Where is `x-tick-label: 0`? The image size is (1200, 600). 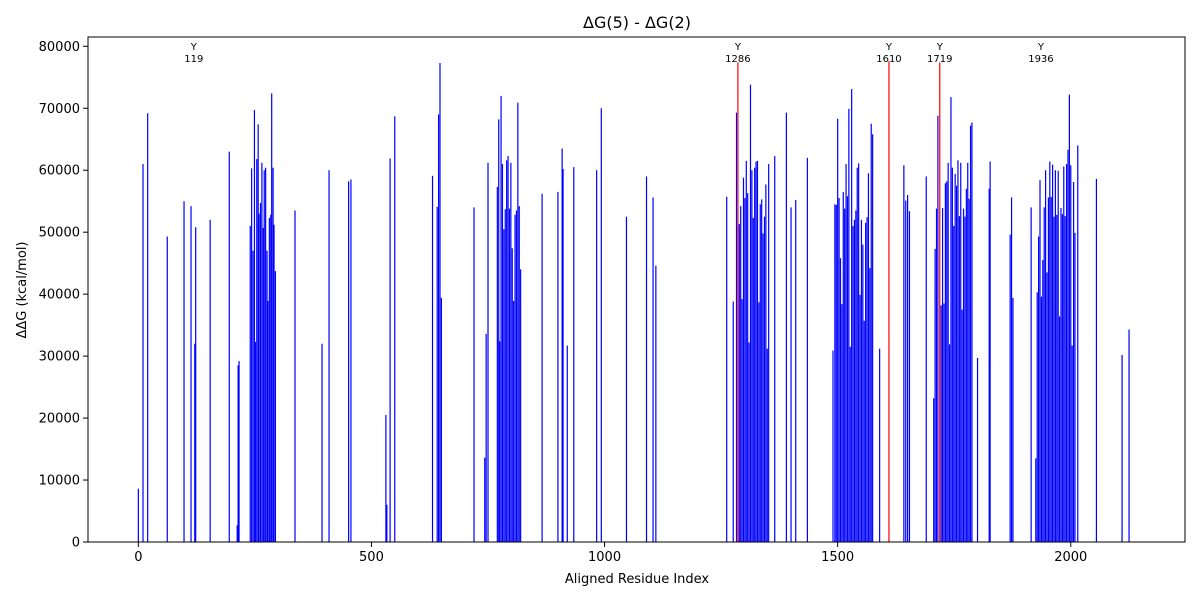 x-tick-label: 0 is located at coordinates (138, 557).